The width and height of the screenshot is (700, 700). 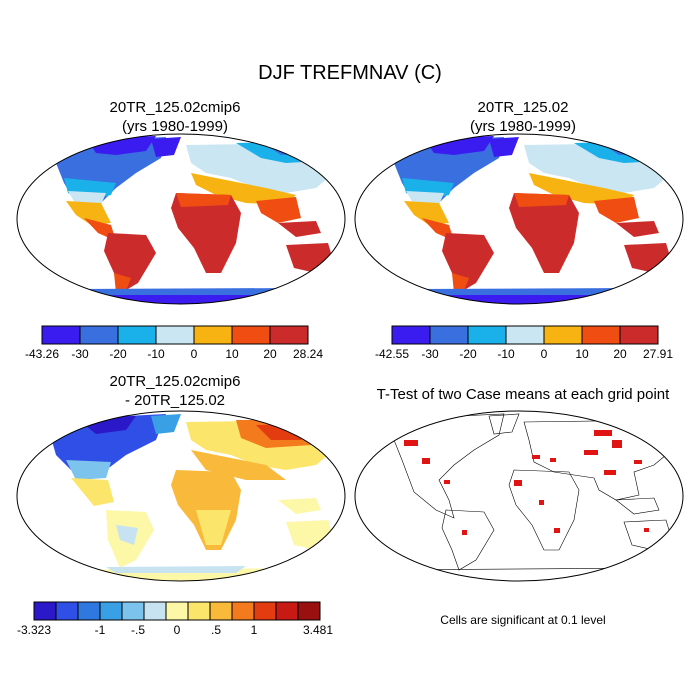 I want to click on colorbar-label: 3.481, so click(x=318, y=630).